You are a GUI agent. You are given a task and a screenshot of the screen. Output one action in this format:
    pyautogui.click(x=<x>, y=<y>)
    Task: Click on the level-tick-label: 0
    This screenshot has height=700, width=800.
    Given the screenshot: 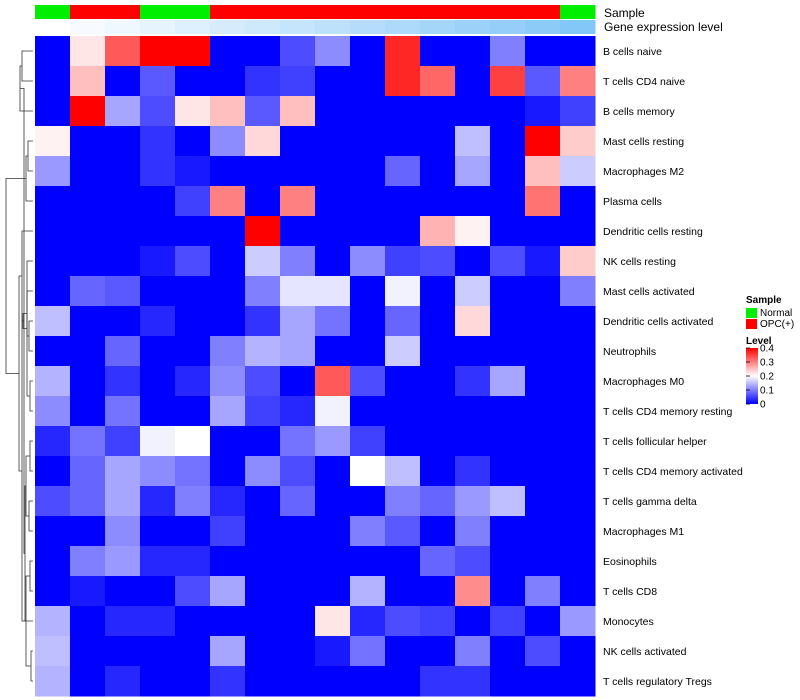 What is the action you would take?
    pyautogui.click(x=763, y=405)
    